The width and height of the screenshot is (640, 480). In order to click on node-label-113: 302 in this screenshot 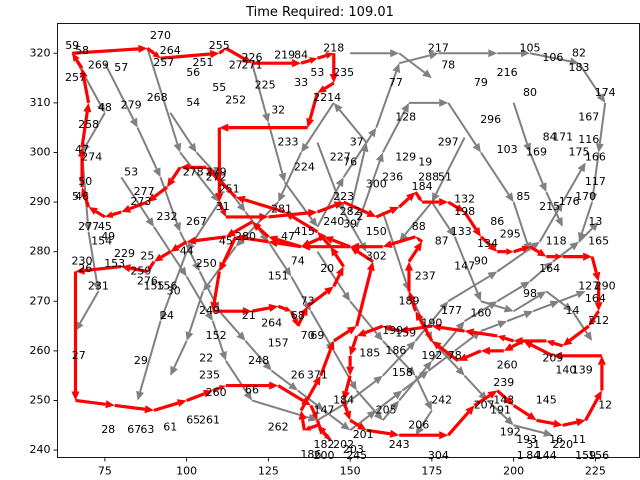, I will do `click(376, 256)`.